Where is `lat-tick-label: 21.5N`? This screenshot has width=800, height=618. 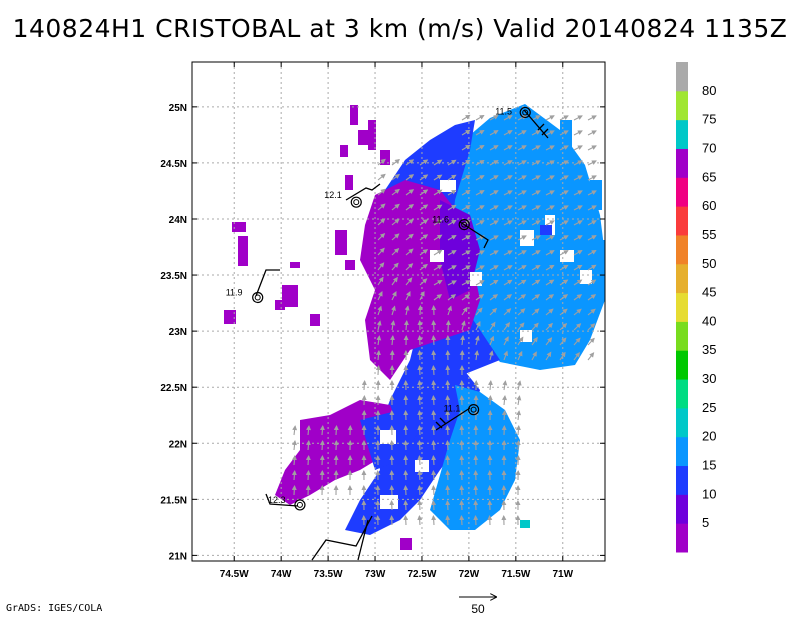
lat-tick-label: 21.5N is located at coordinates (173, 500).